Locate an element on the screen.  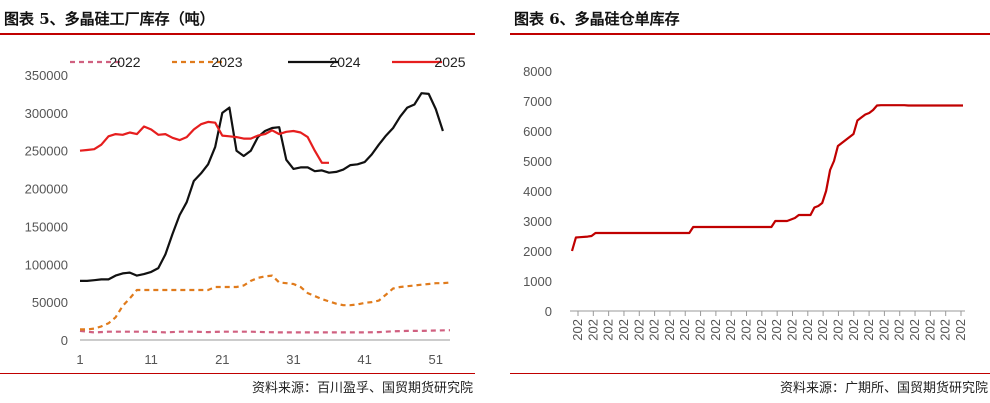
y-tick-label: 350000 is located at coordinates (46, 75).